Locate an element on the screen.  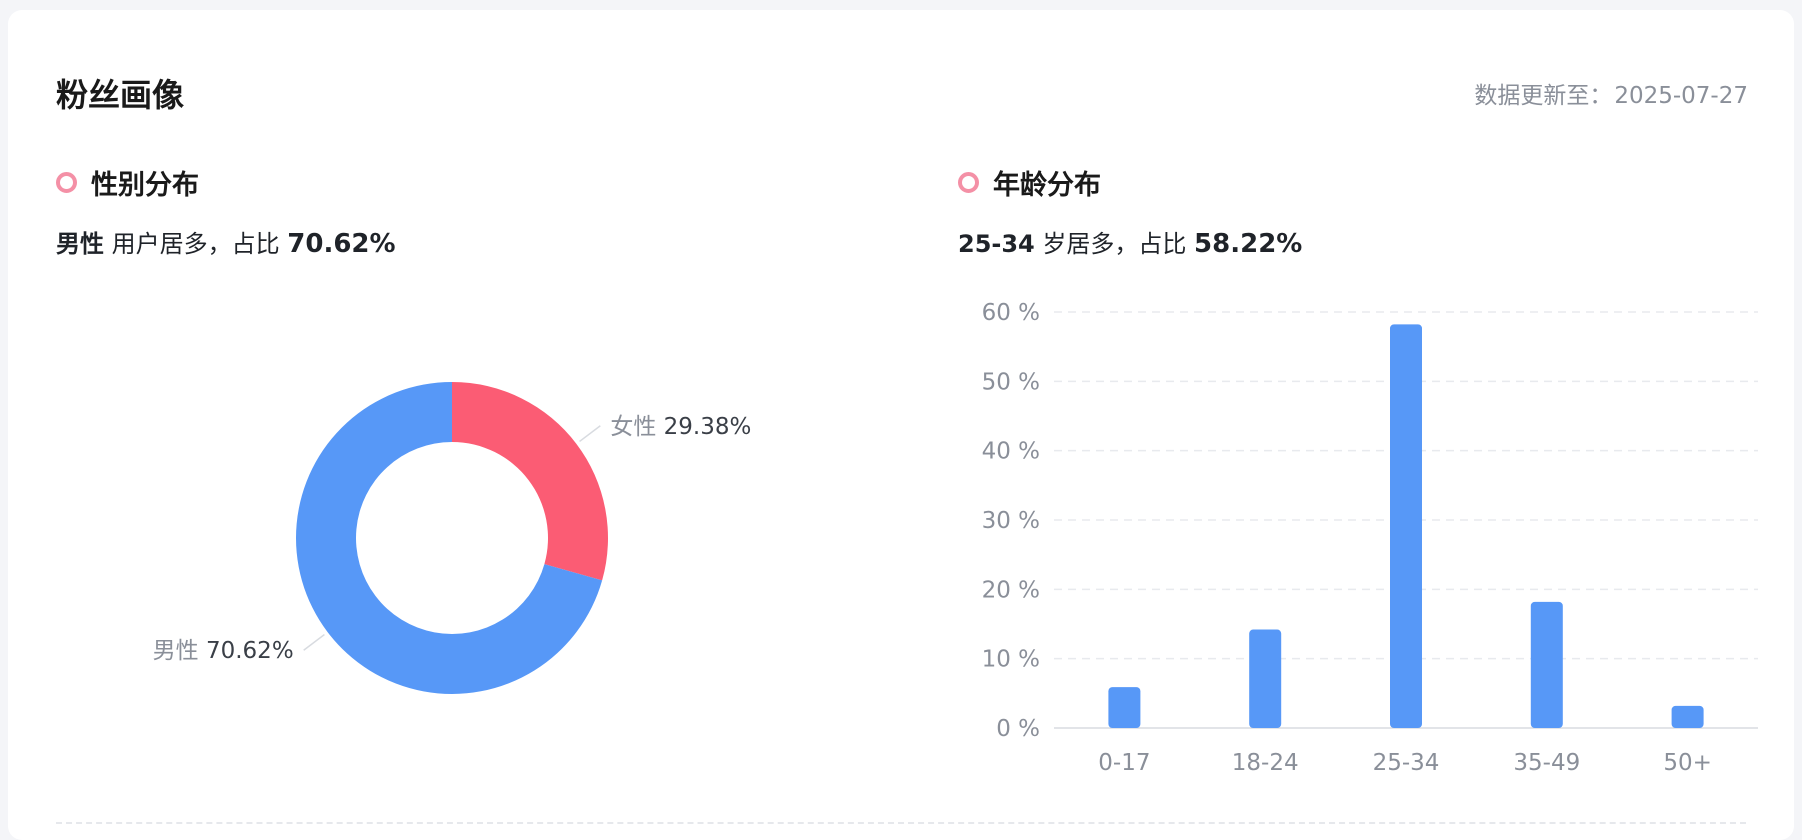
x-tick-label: 35-49 is located at coordinates (1546, 763).